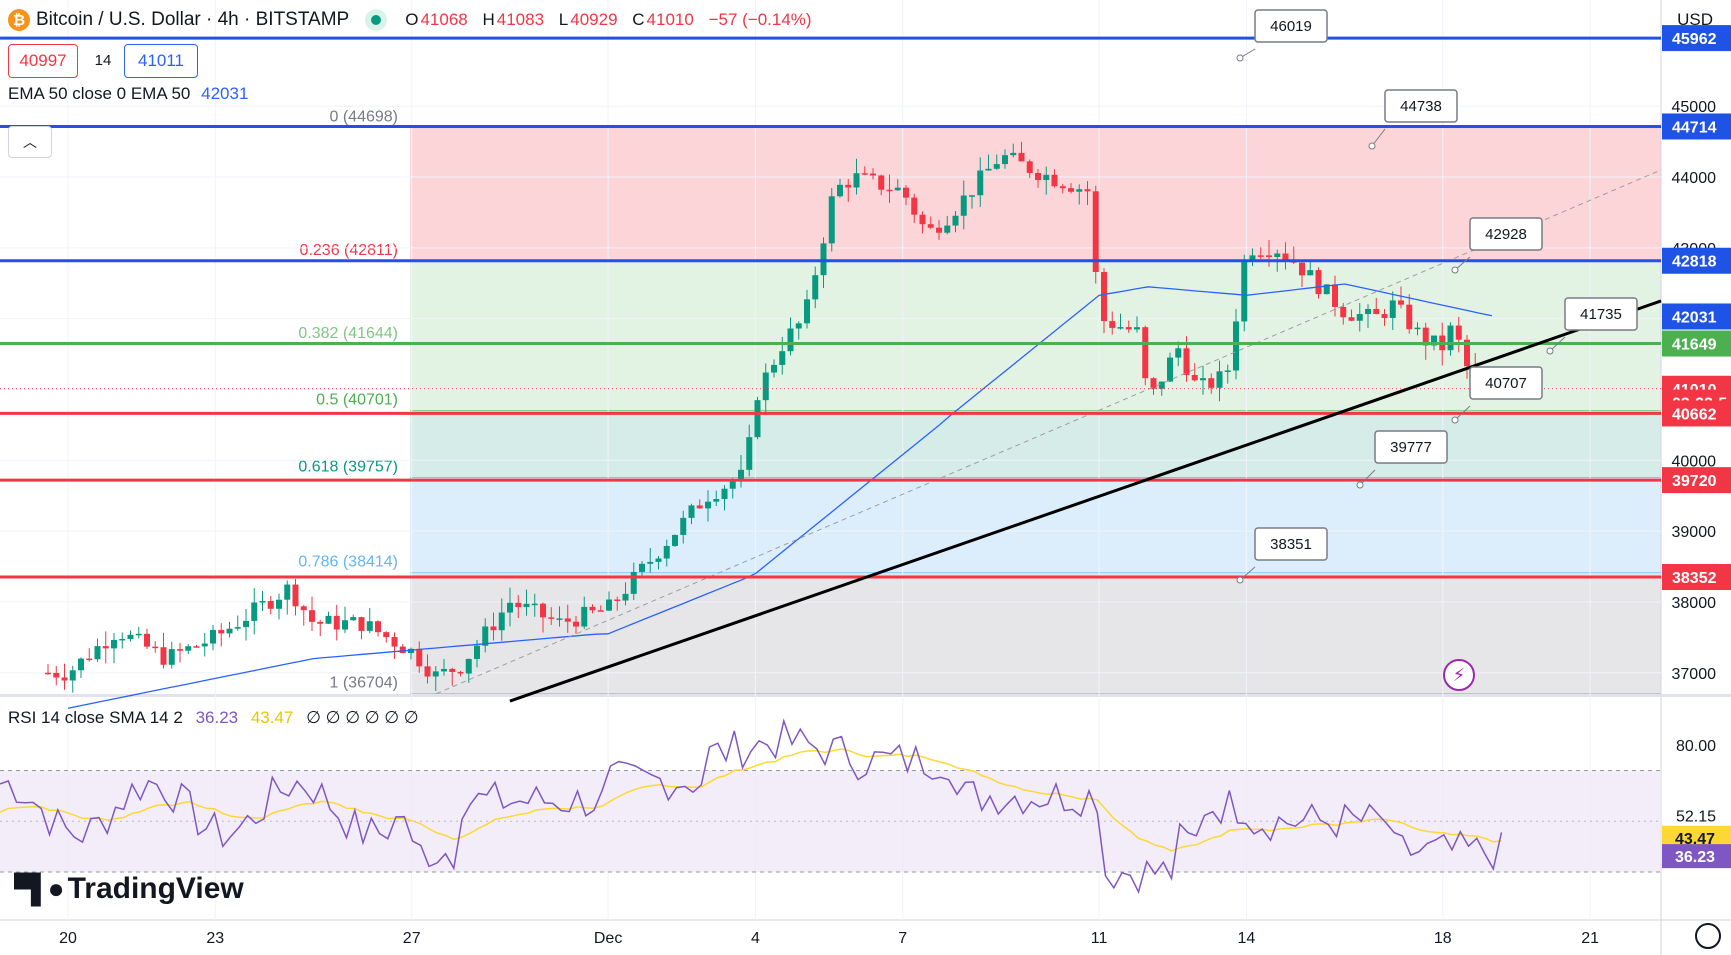  Describe the element at coordinates (412, 938) in the screenshot. I see `x-tick-label: 27` at that location.